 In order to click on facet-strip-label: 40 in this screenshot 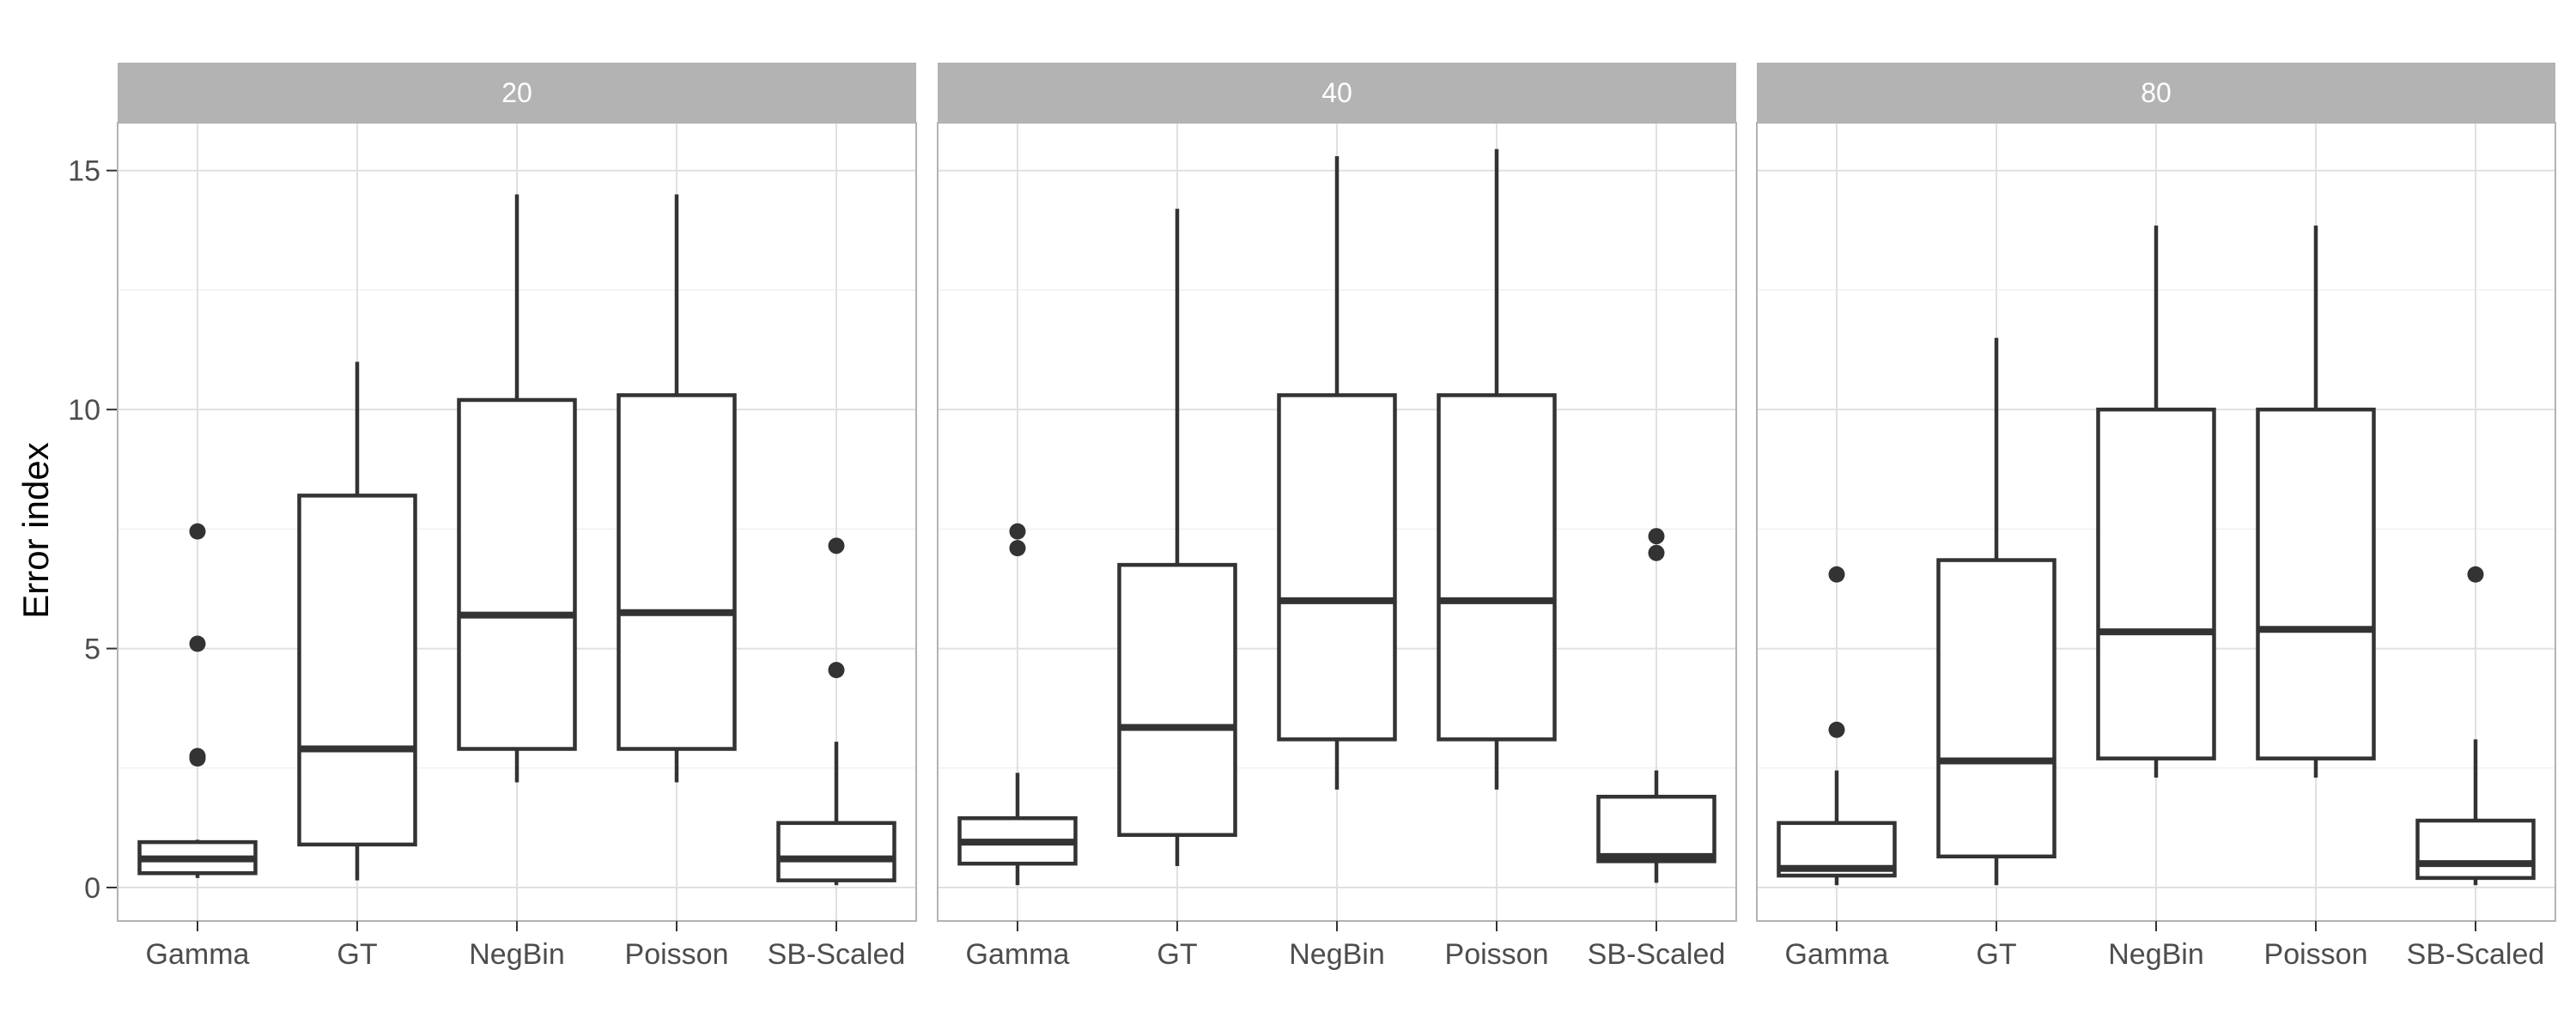, I will do `click(1336, 92)`.